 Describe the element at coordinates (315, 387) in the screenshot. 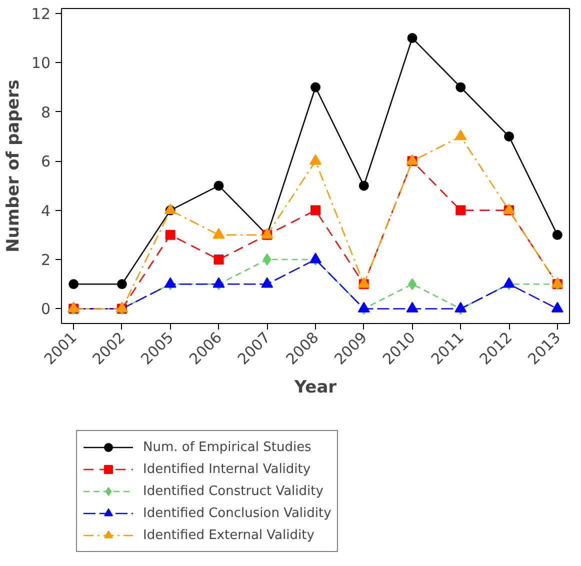

I see `x-axis-title: Year` at that location.